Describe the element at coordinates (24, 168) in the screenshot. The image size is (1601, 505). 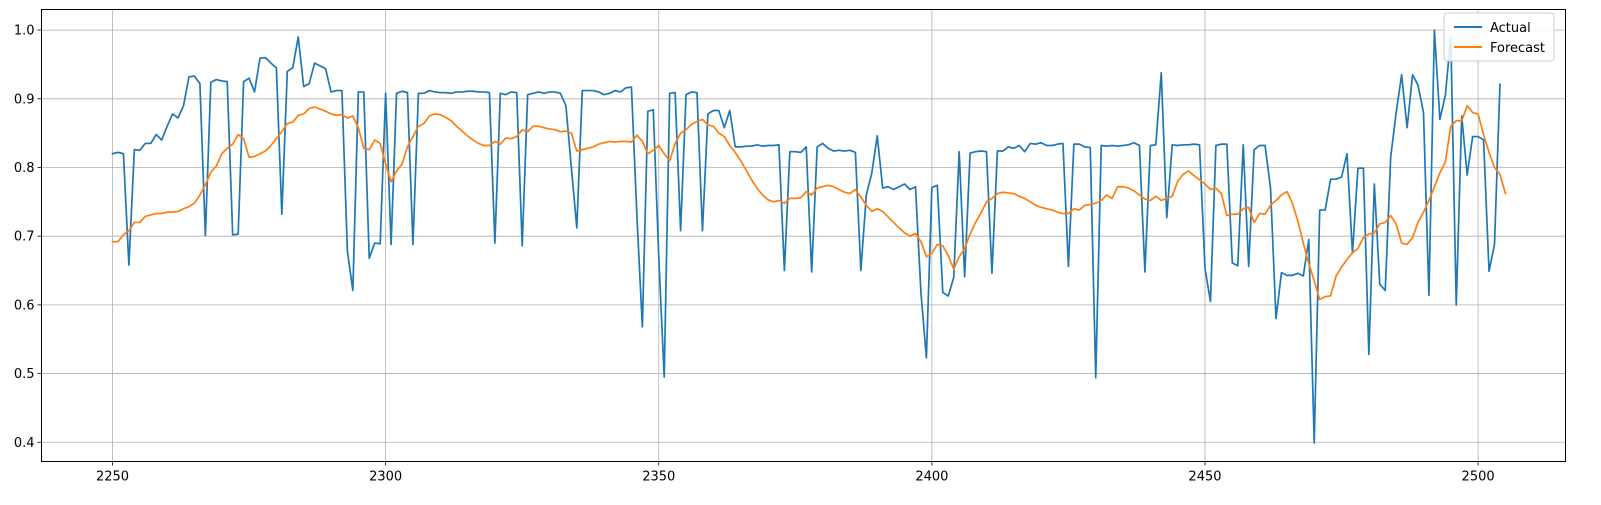
I see `y-tick-label: 0.8` at that location.